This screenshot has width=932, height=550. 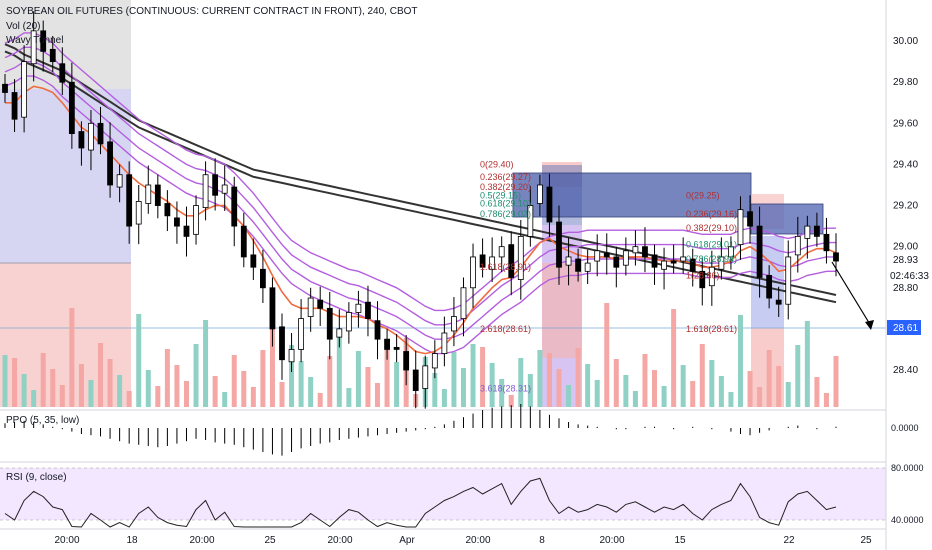 What do you see at coordinates (505, 204) in the screenshot?
I see `fib-label: 0.618(29.10)` at bounding box center [505, 204].